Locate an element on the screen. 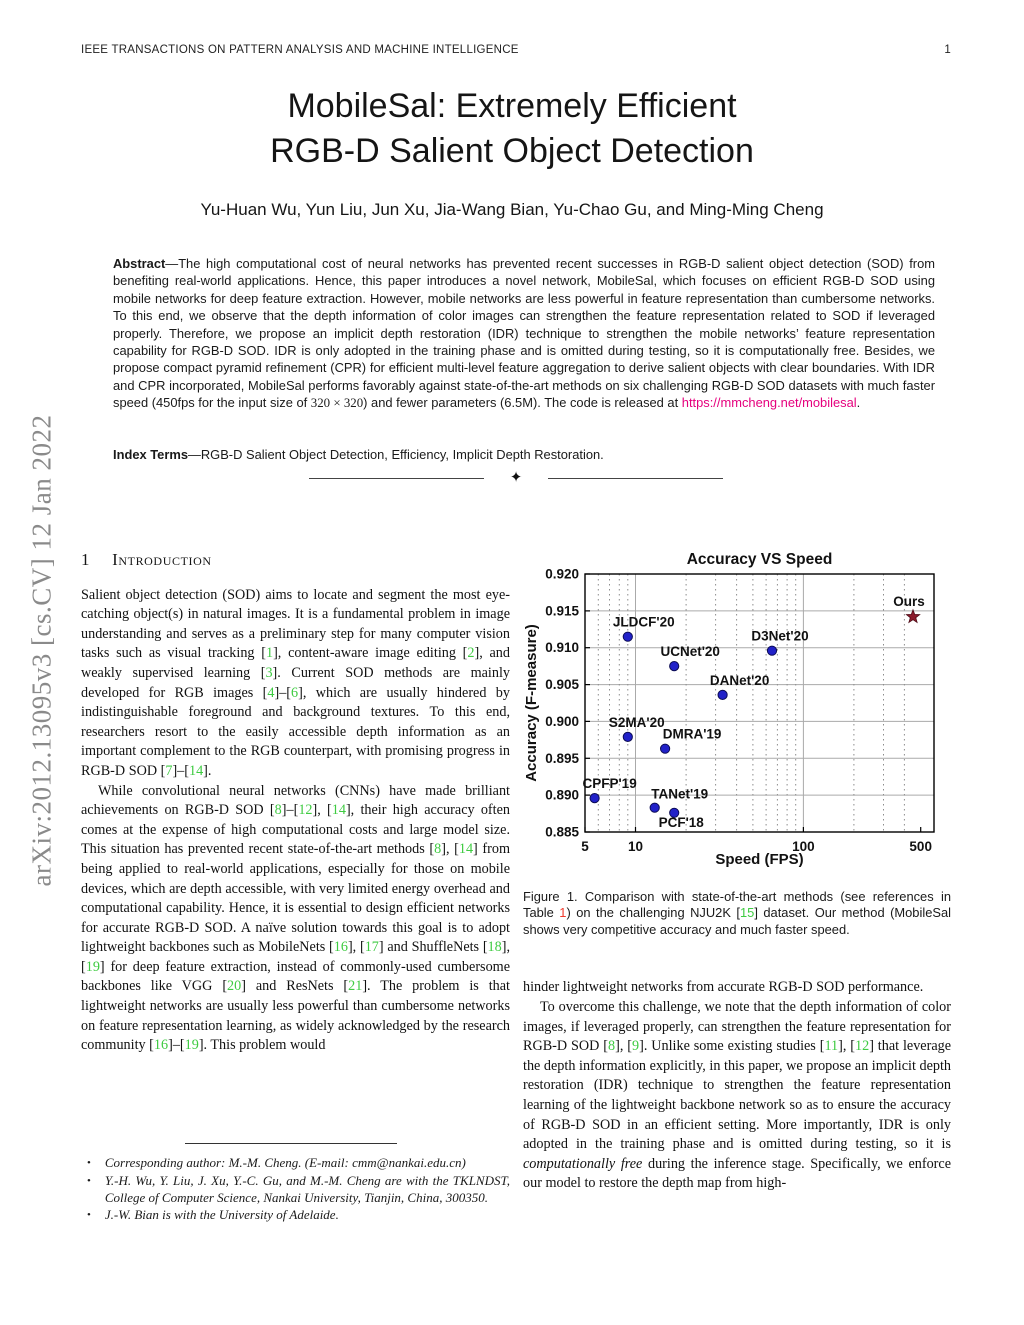 Image resolution: width=1024 pixels, height=1325 pixels. scatter-point-label: TANet'19 is located at coordinates (679, 794).